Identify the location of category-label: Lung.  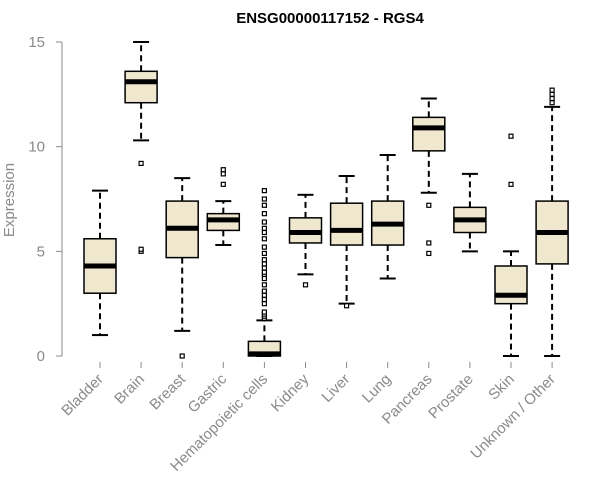
(377, 389).